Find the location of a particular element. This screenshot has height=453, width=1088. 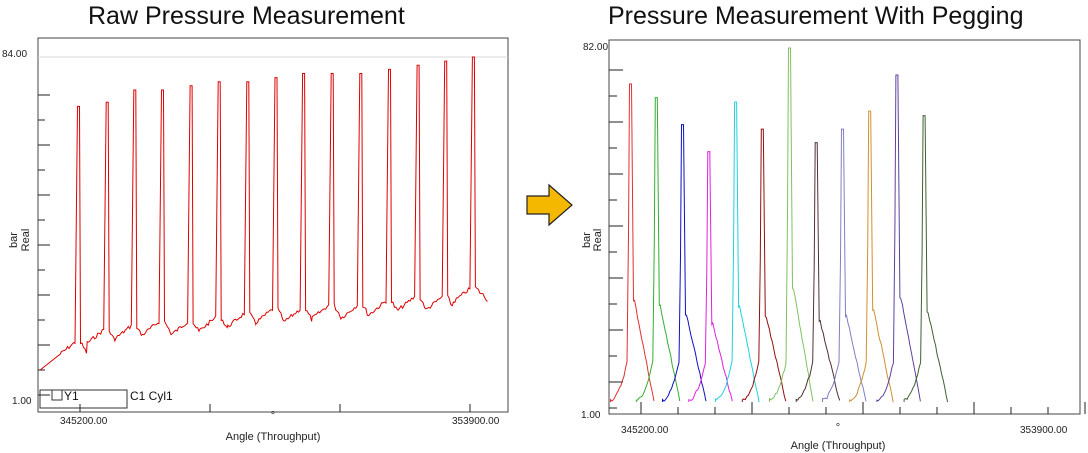

y-tick-max: 82.00 is located at coordinates (595, 47).